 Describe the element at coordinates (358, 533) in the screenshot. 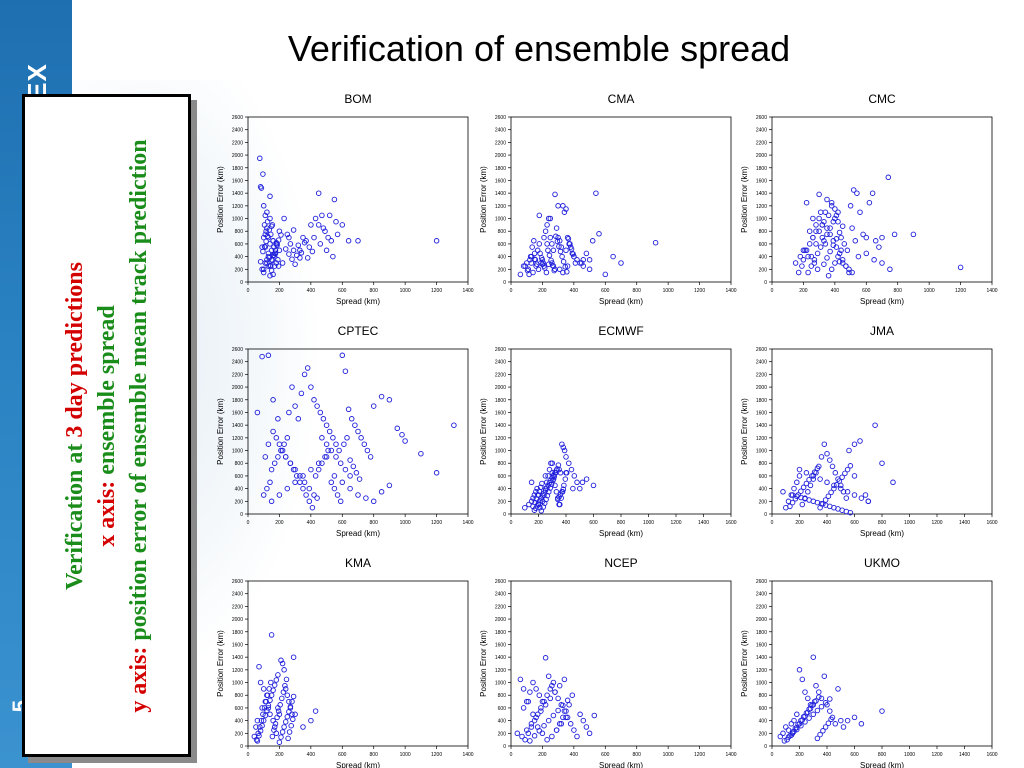

I see `x-axis-label: Spread (km)` at that location.